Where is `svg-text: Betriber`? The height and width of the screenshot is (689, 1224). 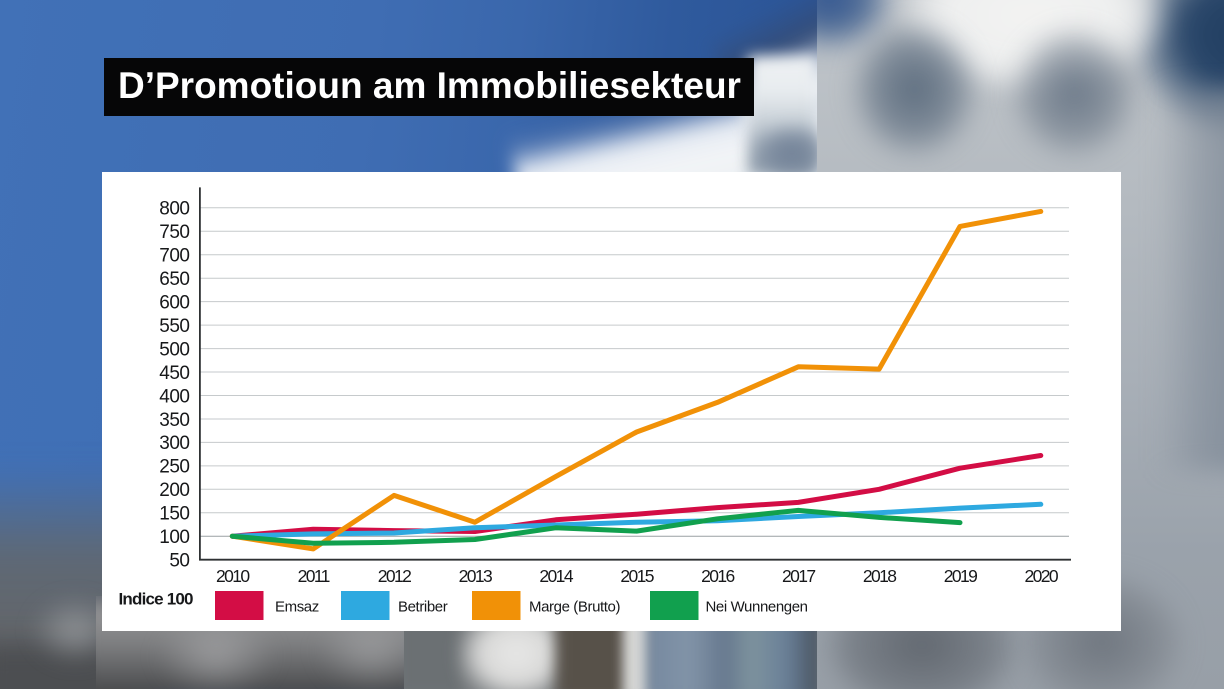
svg-text: Betriber is located at coordinates (423, 607).